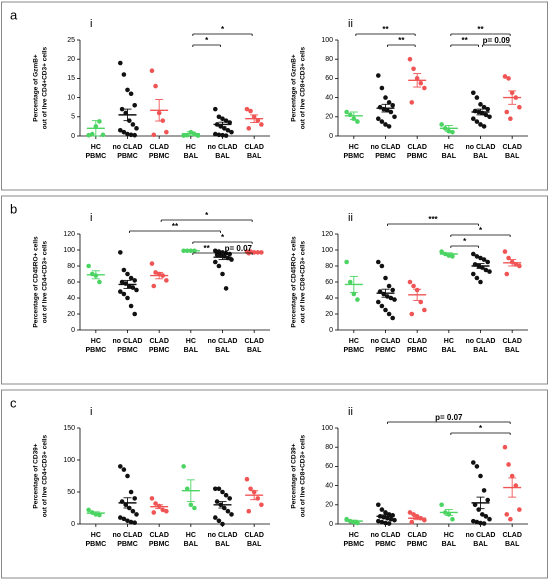  Describe the element at coordinates (350, 218) in the screenshot. I see `sub-label: ii` at that location.